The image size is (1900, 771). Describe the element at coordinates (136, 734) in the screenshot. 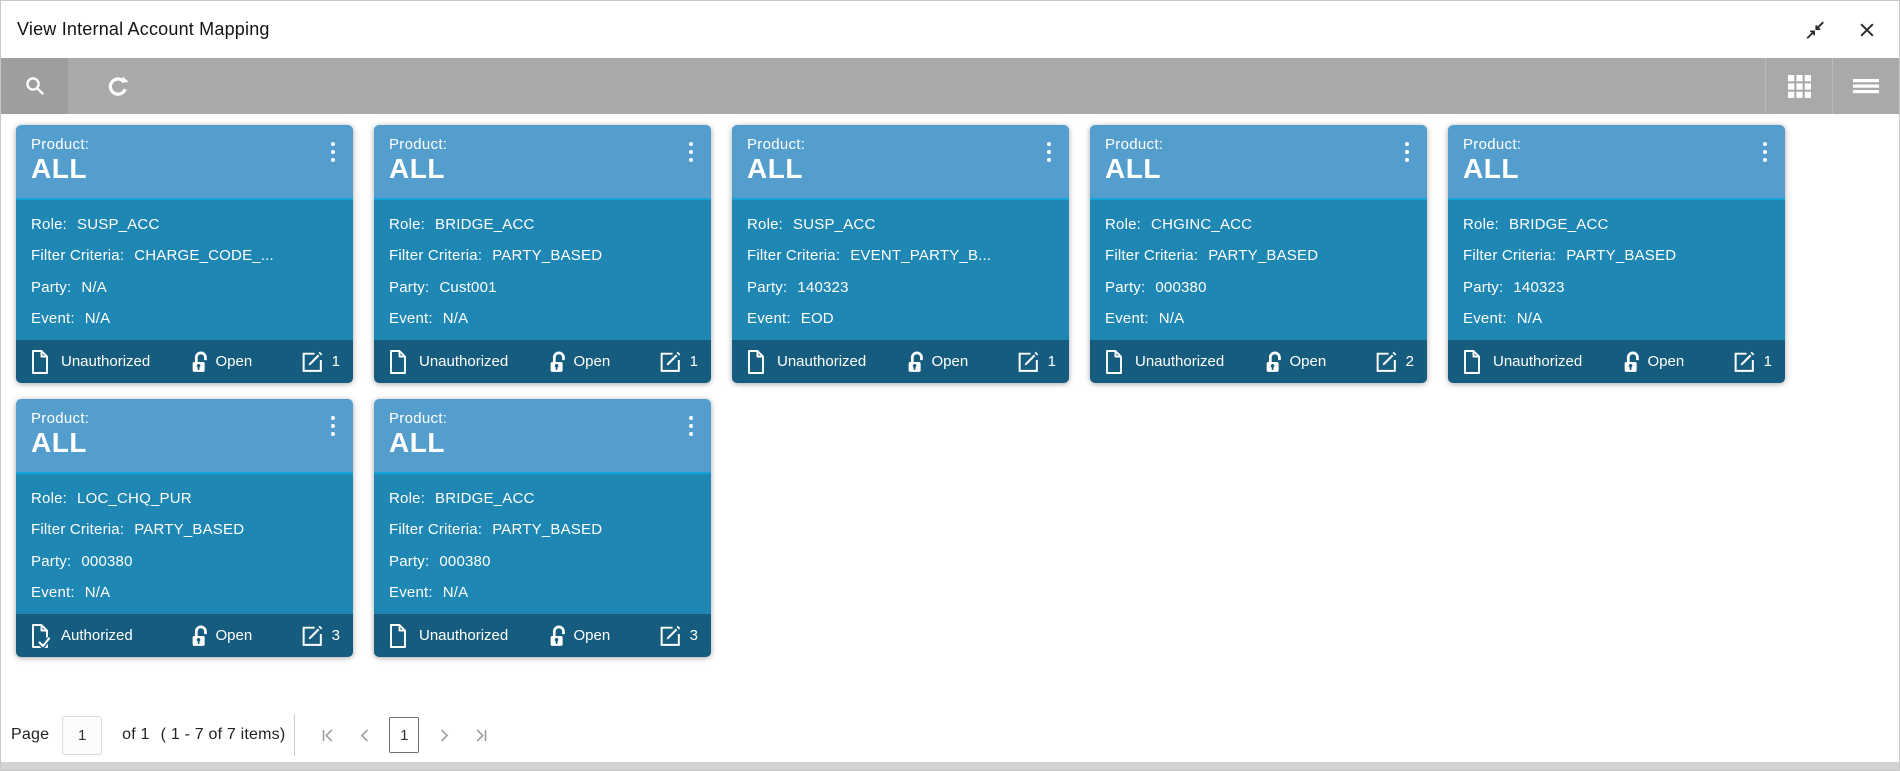

I see `page-of-label: of 1` at that location.